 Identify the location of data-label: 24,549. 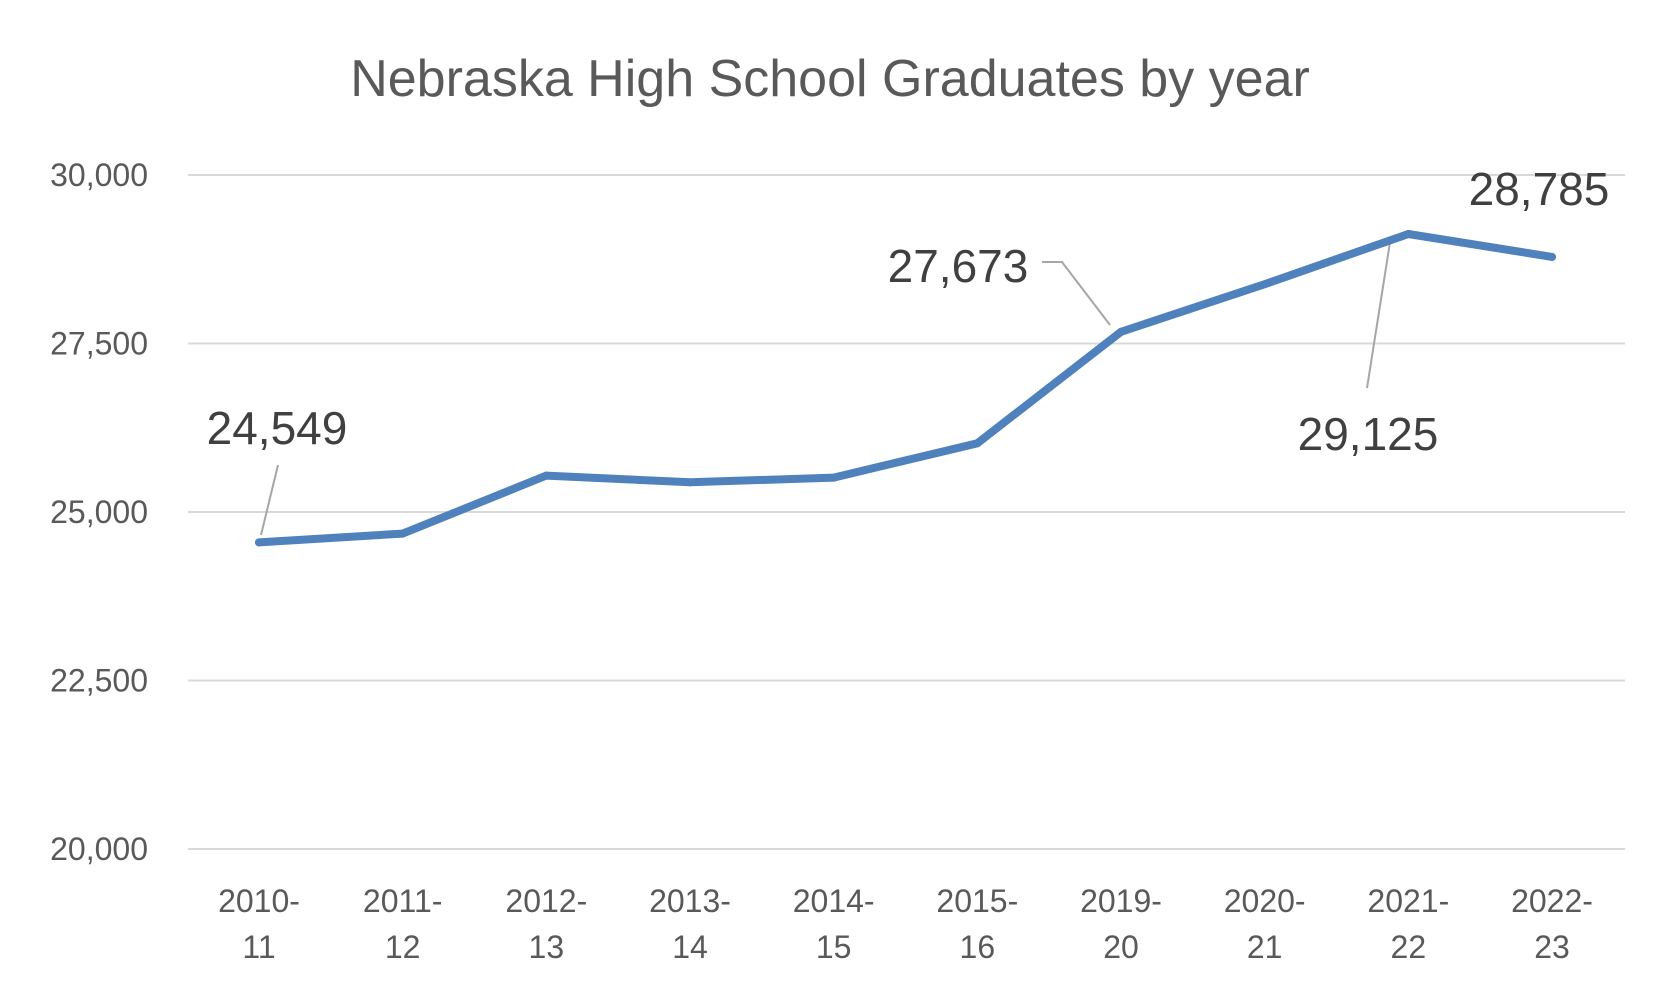
(277, 428).